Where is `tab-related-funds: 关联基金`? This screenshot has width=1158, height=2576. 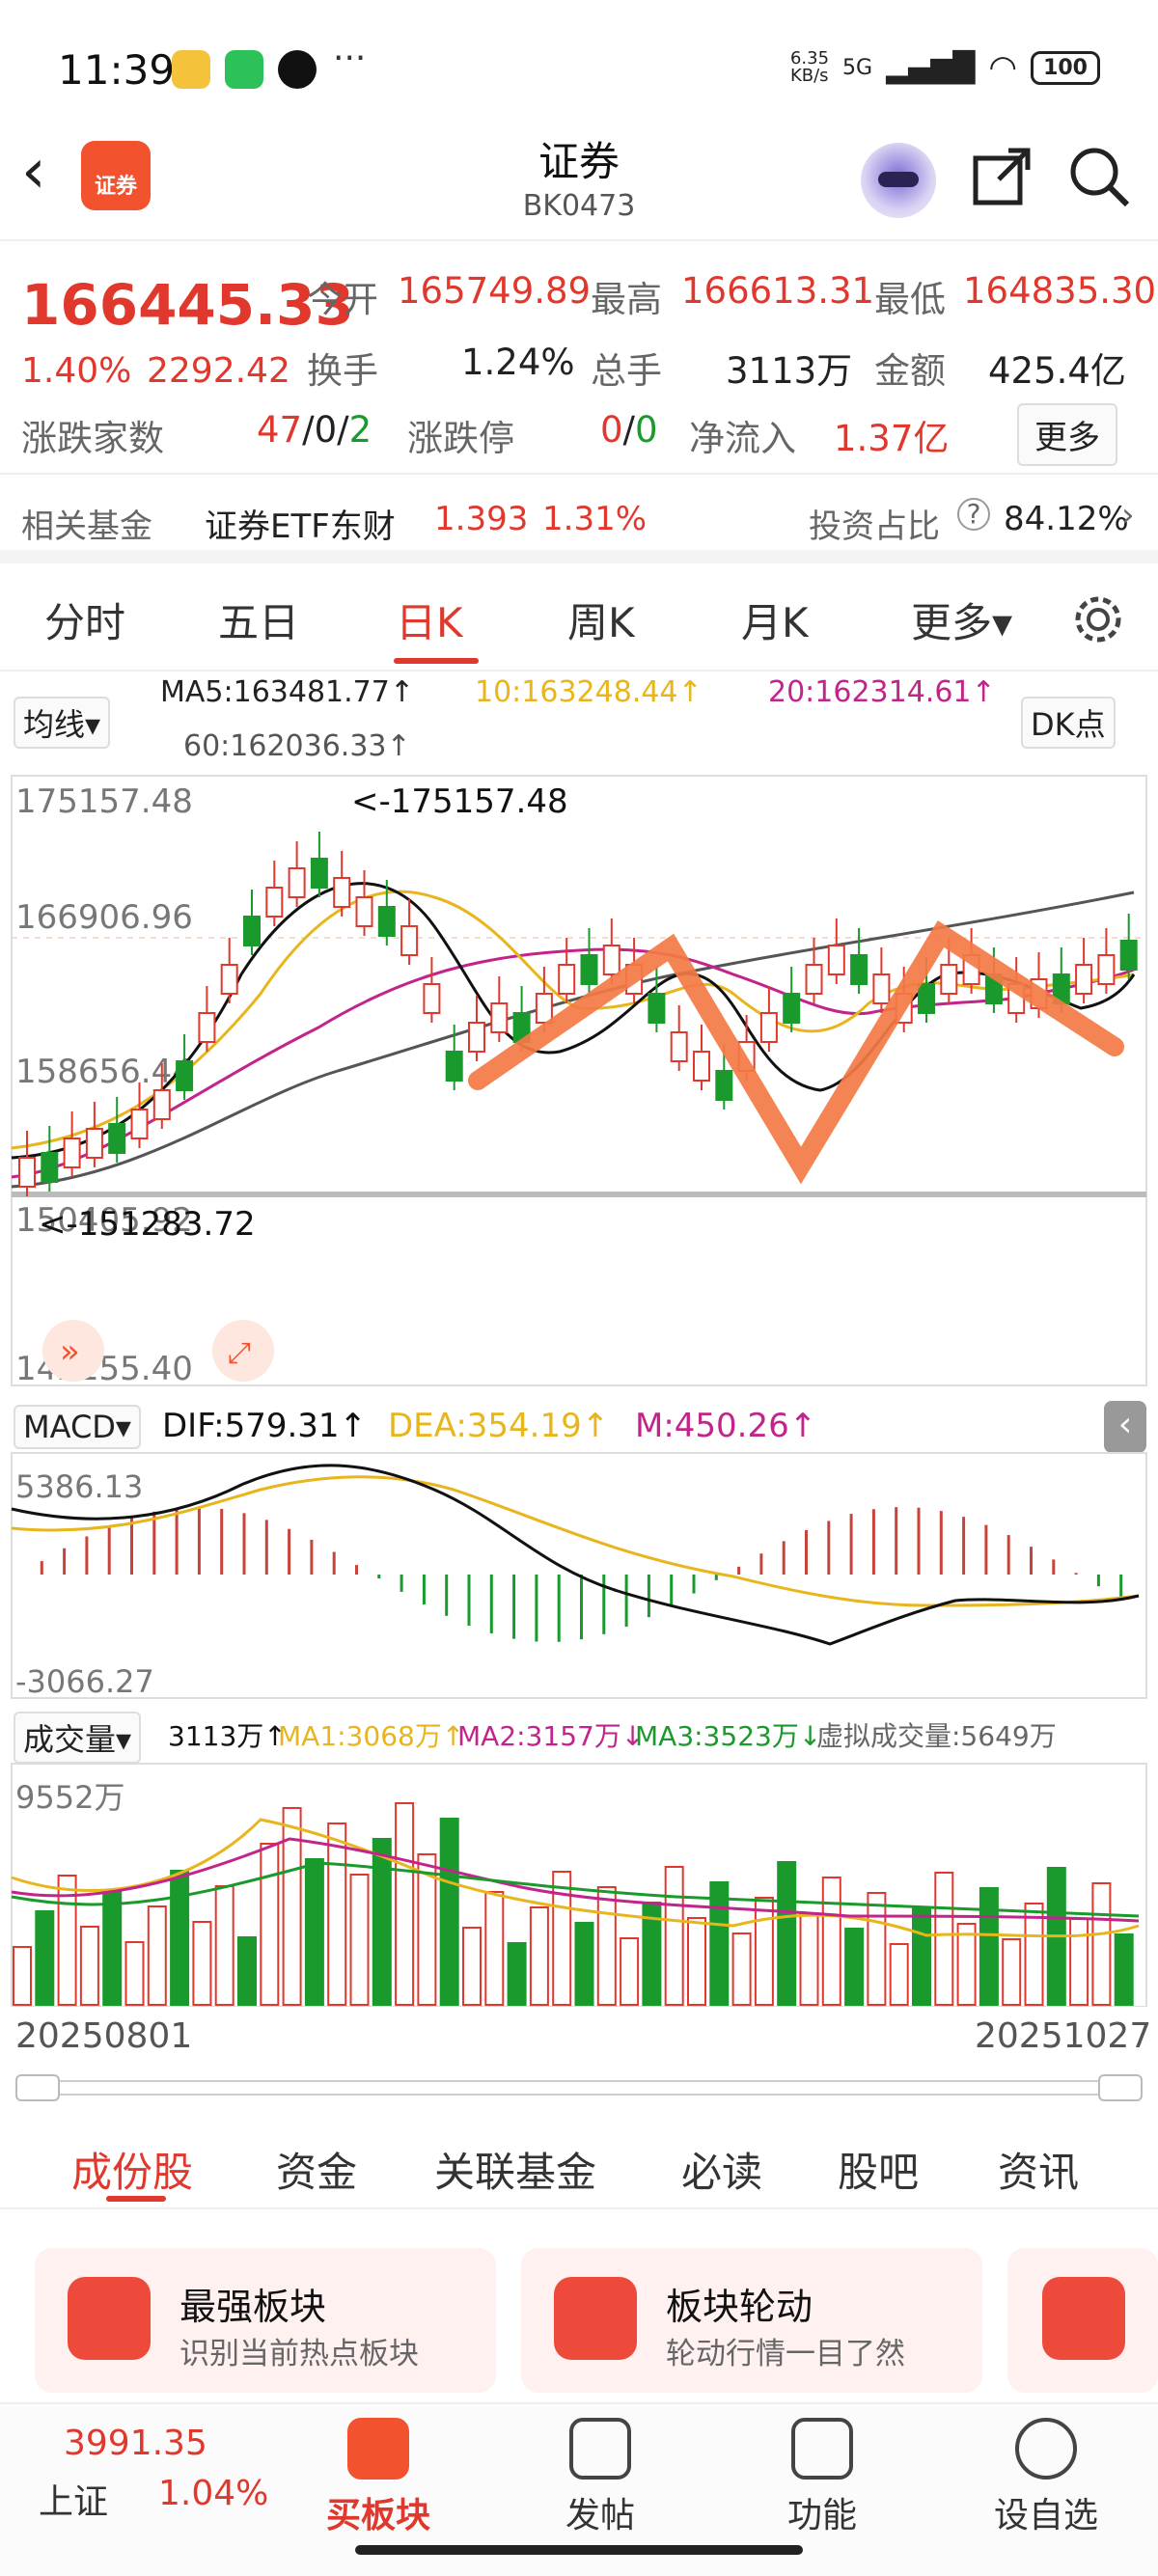
tab-related-funds: 关联基金 is located at coordinates (515, 2172).